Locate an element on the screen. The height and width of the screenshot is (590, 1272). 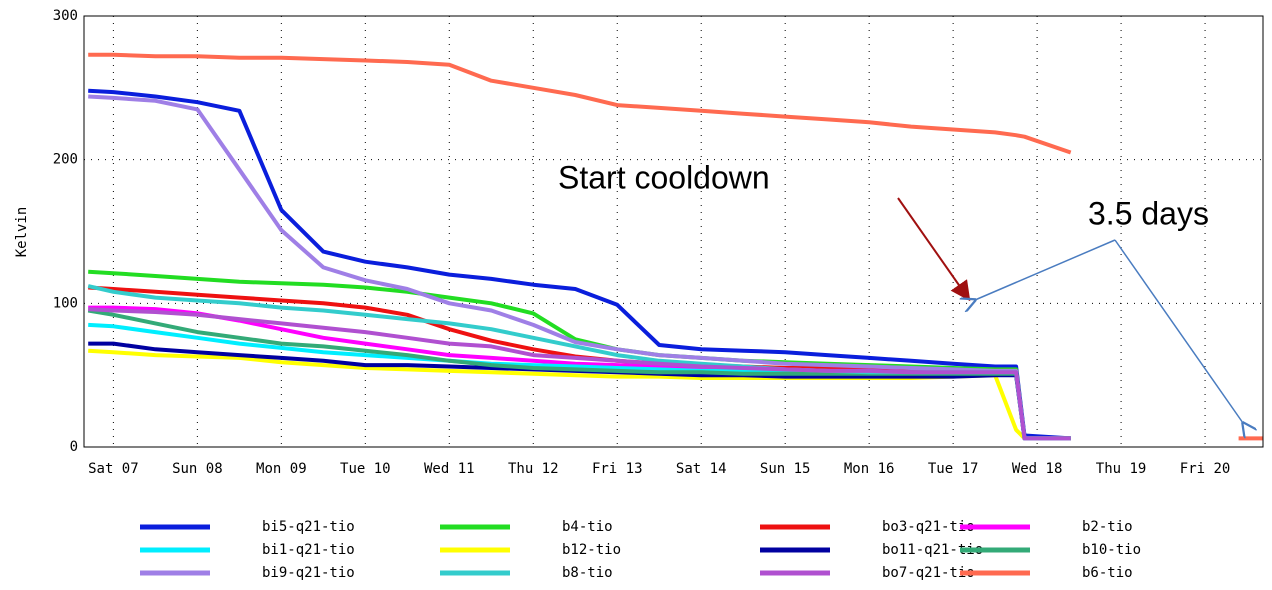
x-tick-label: Sun 08 is located at coordinates (197, 469).